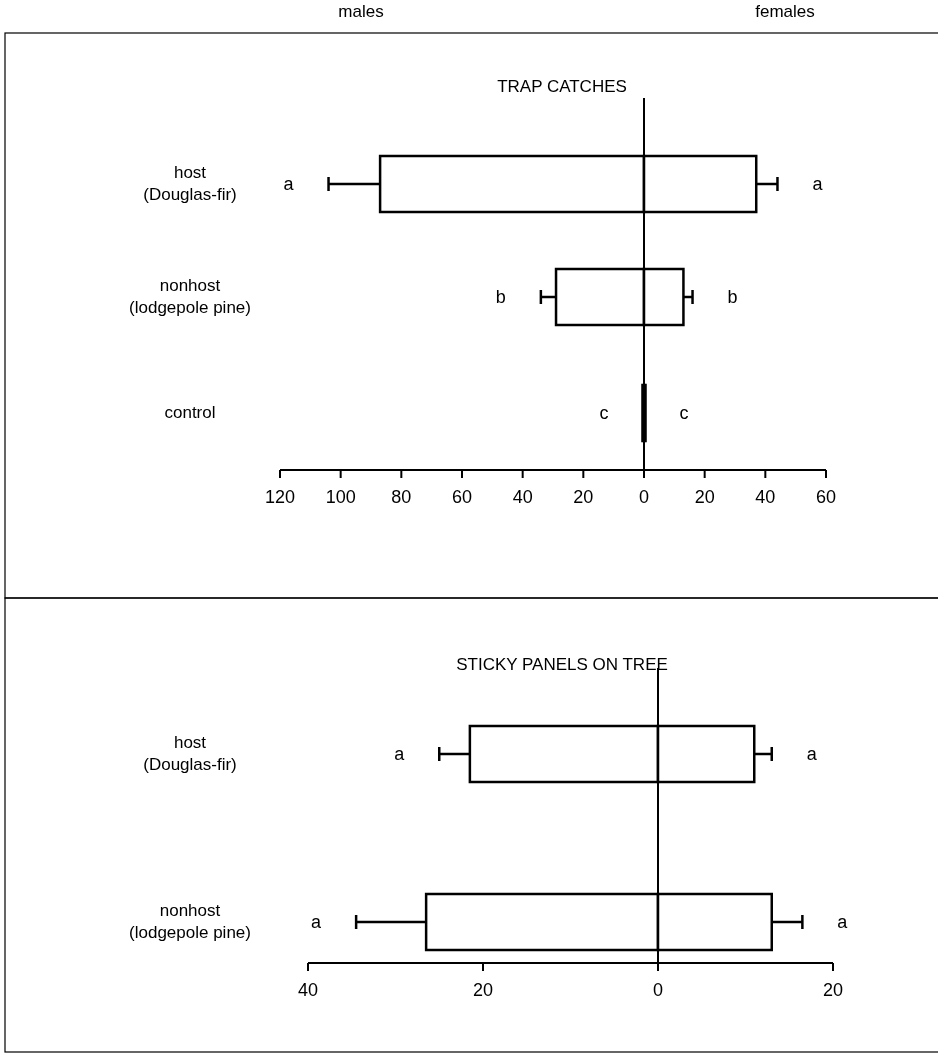 This screenshot has height=1062, width=938. I want to click on x-tick-label: 80, so click(401, 497).